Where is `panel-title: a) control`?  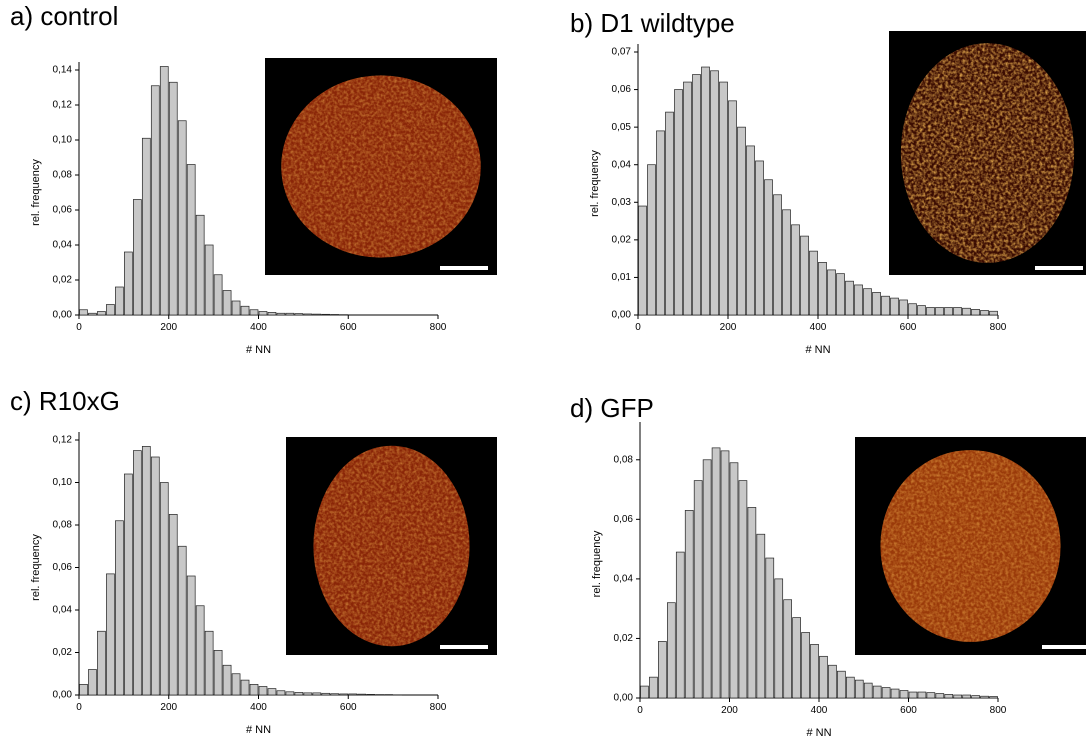
panel-title: a) control is located at coordinates (64, 16).